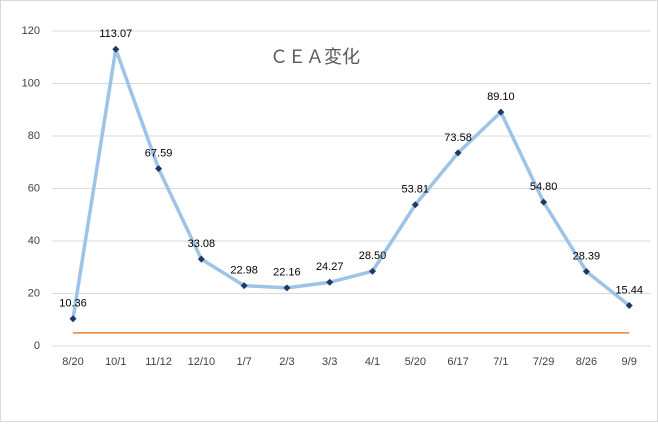 This screenshot has height=427, width=658. I want to click on data-label: 22.16, so click(287, 273).